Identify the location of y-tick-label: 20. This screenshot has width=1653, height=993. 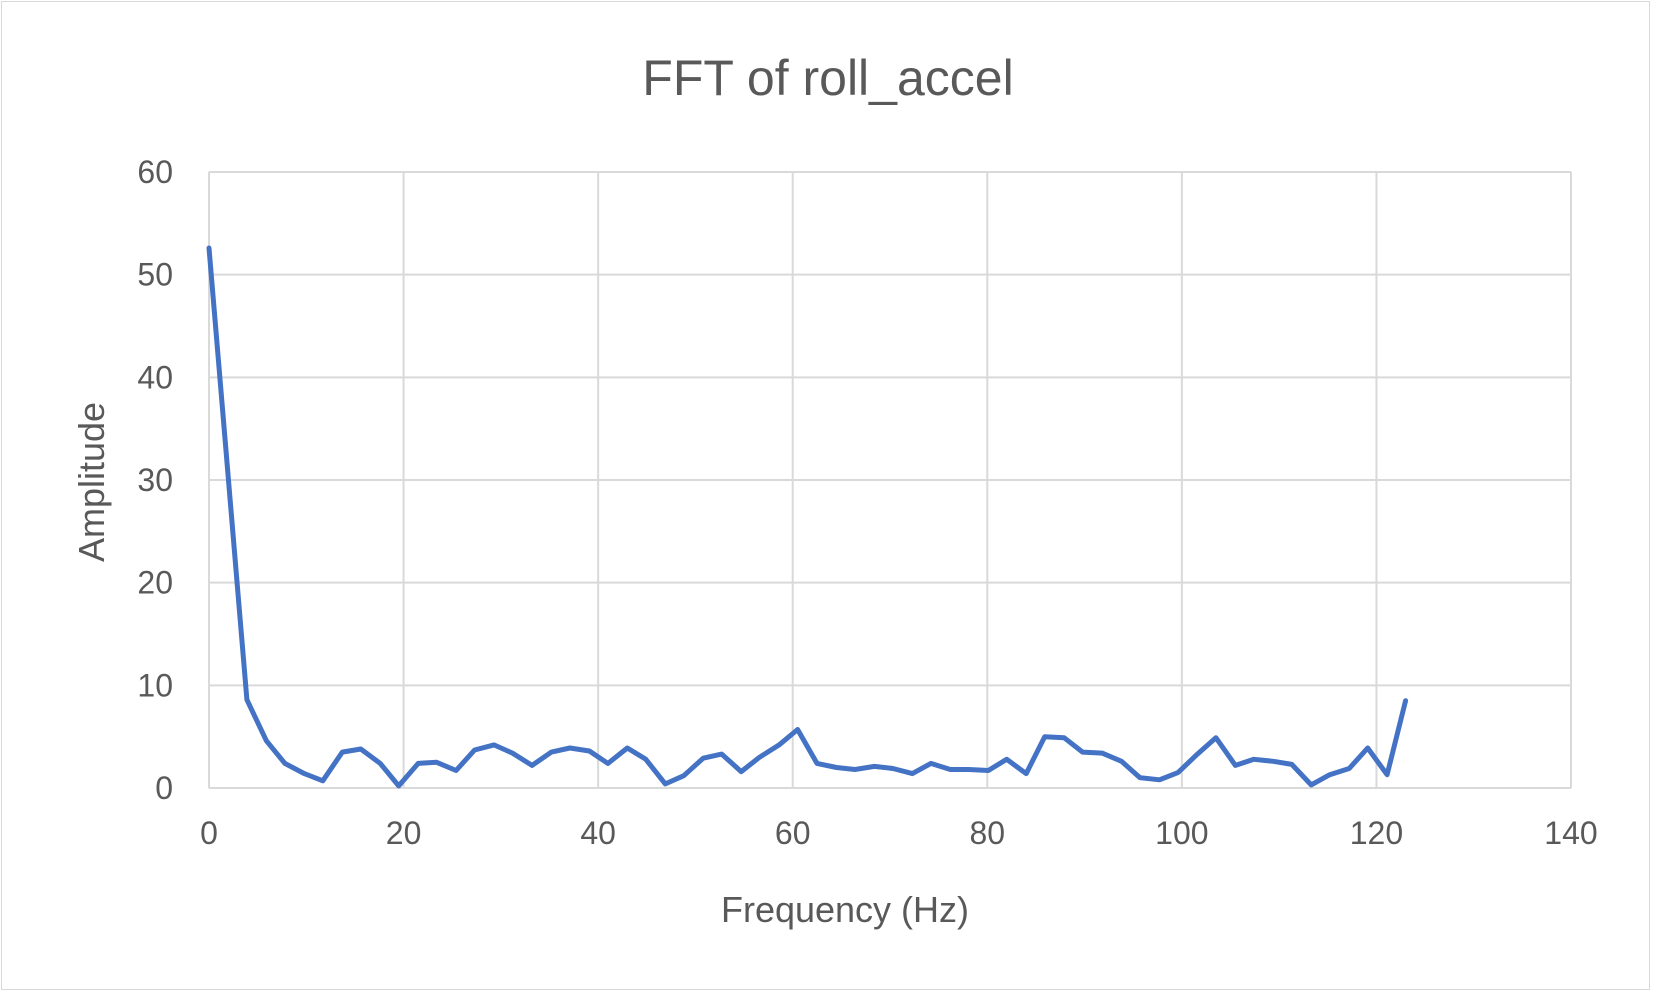
(155, 583).